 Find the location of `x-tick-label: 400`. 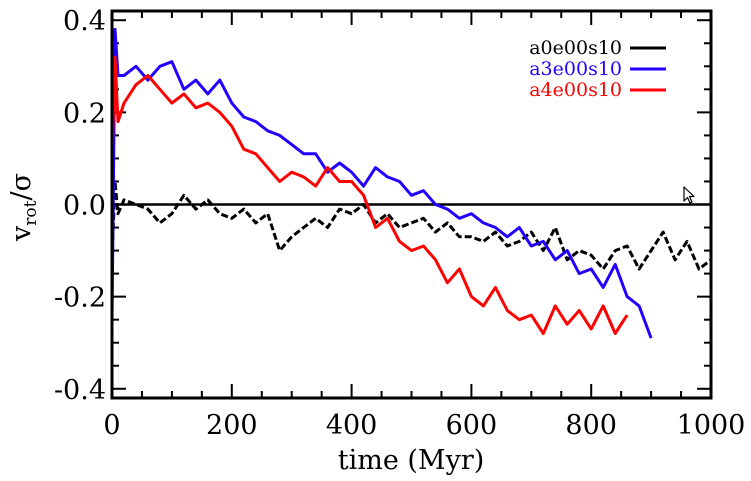

x-tick-label: 400 is located at coordinates (352, 425).